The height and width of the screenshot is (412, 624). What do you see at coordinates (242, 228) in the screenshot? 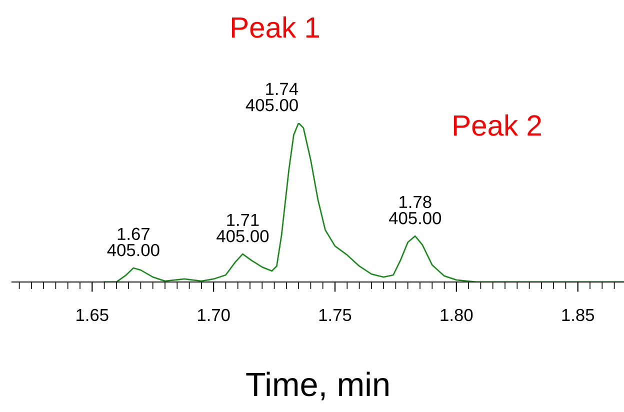
I see `annotation: 1.71 405.00` at bounding box center [242, 228].